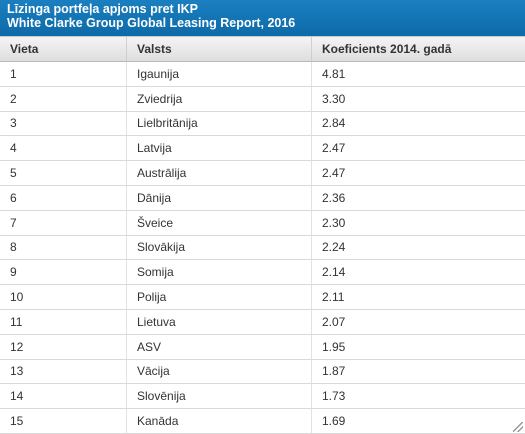  What do you see at coordinates (334, 421) in the screenshot?
I see `cell-coefficient: 1.69` at bounding box center [334, 421].